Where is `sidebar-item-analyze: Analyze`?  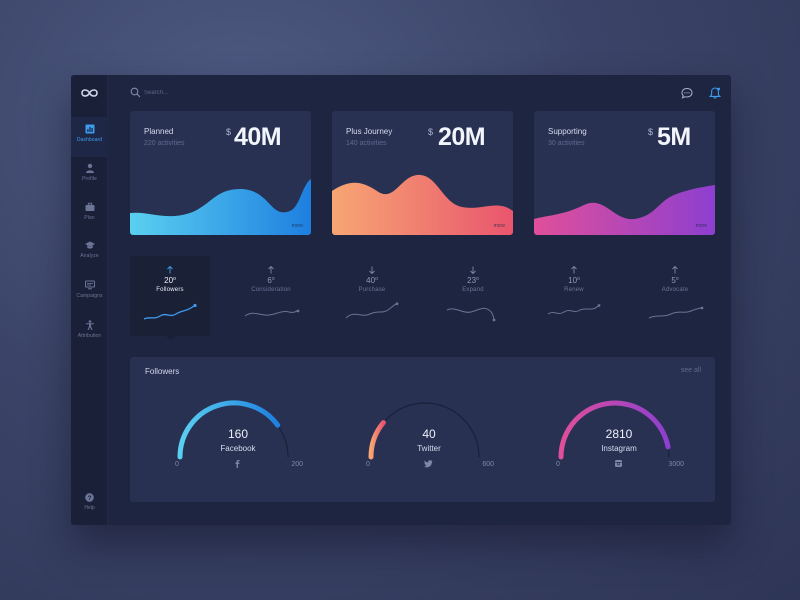 sidebar-item-analyze: Analyze is located at coordinates (89, 257).